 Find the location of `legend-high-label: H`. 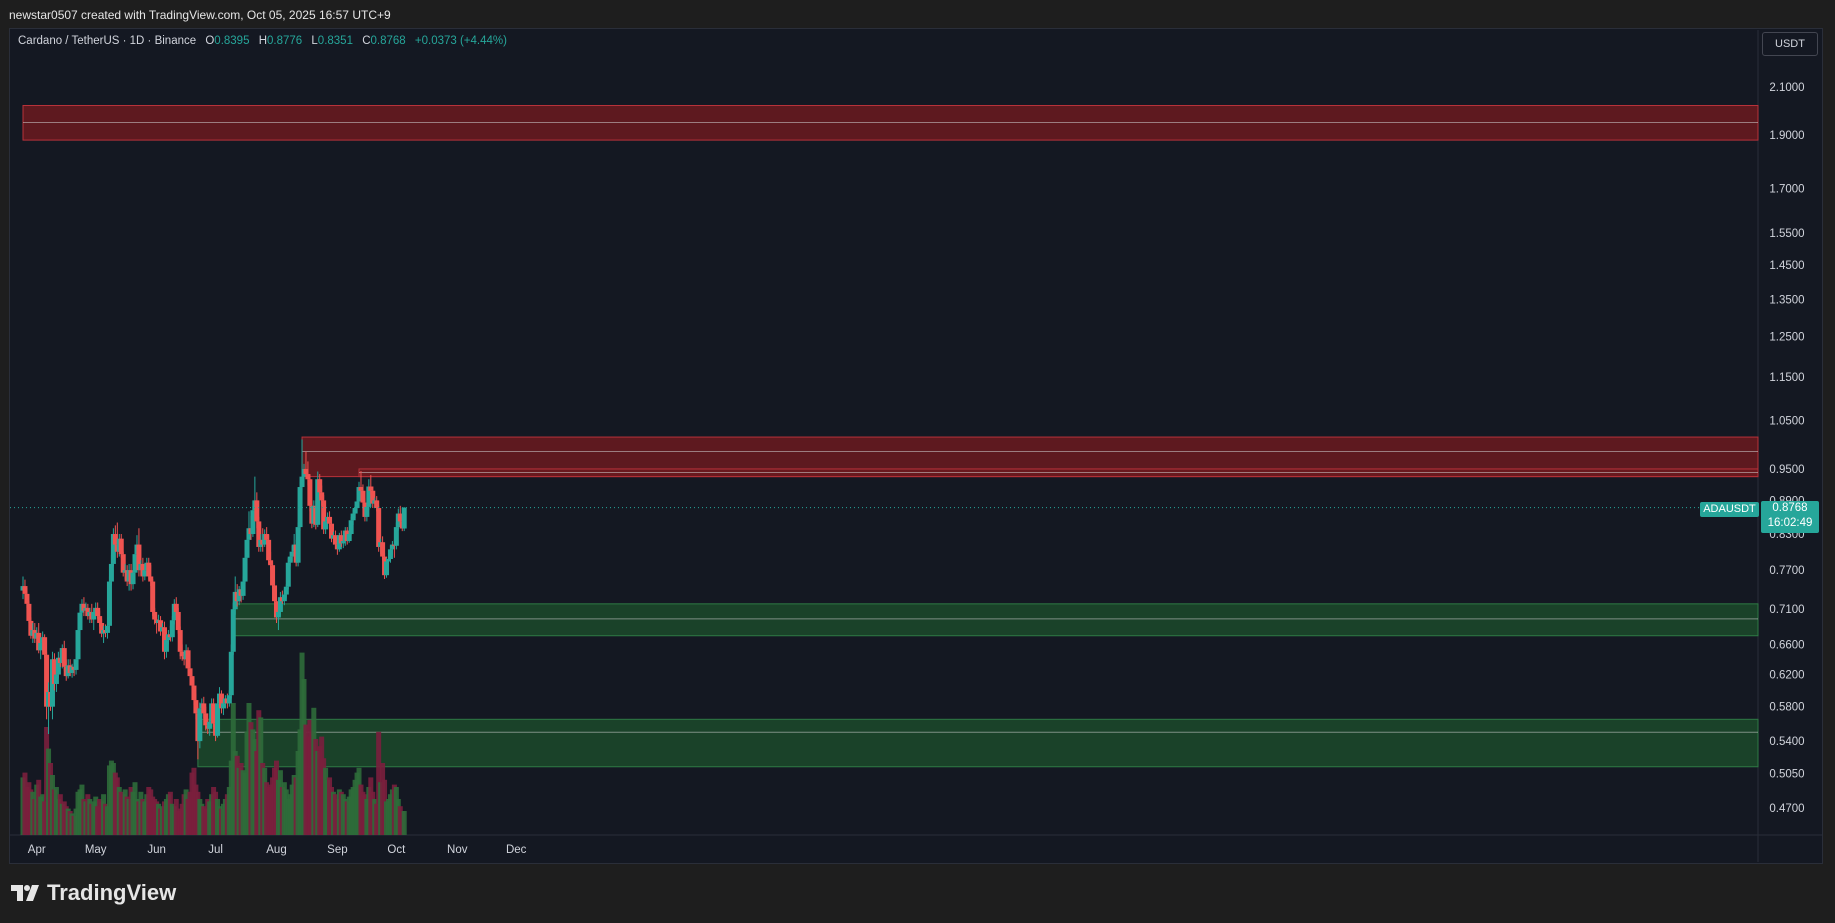

legend-high-label: H is located at coordinates (262, 41).